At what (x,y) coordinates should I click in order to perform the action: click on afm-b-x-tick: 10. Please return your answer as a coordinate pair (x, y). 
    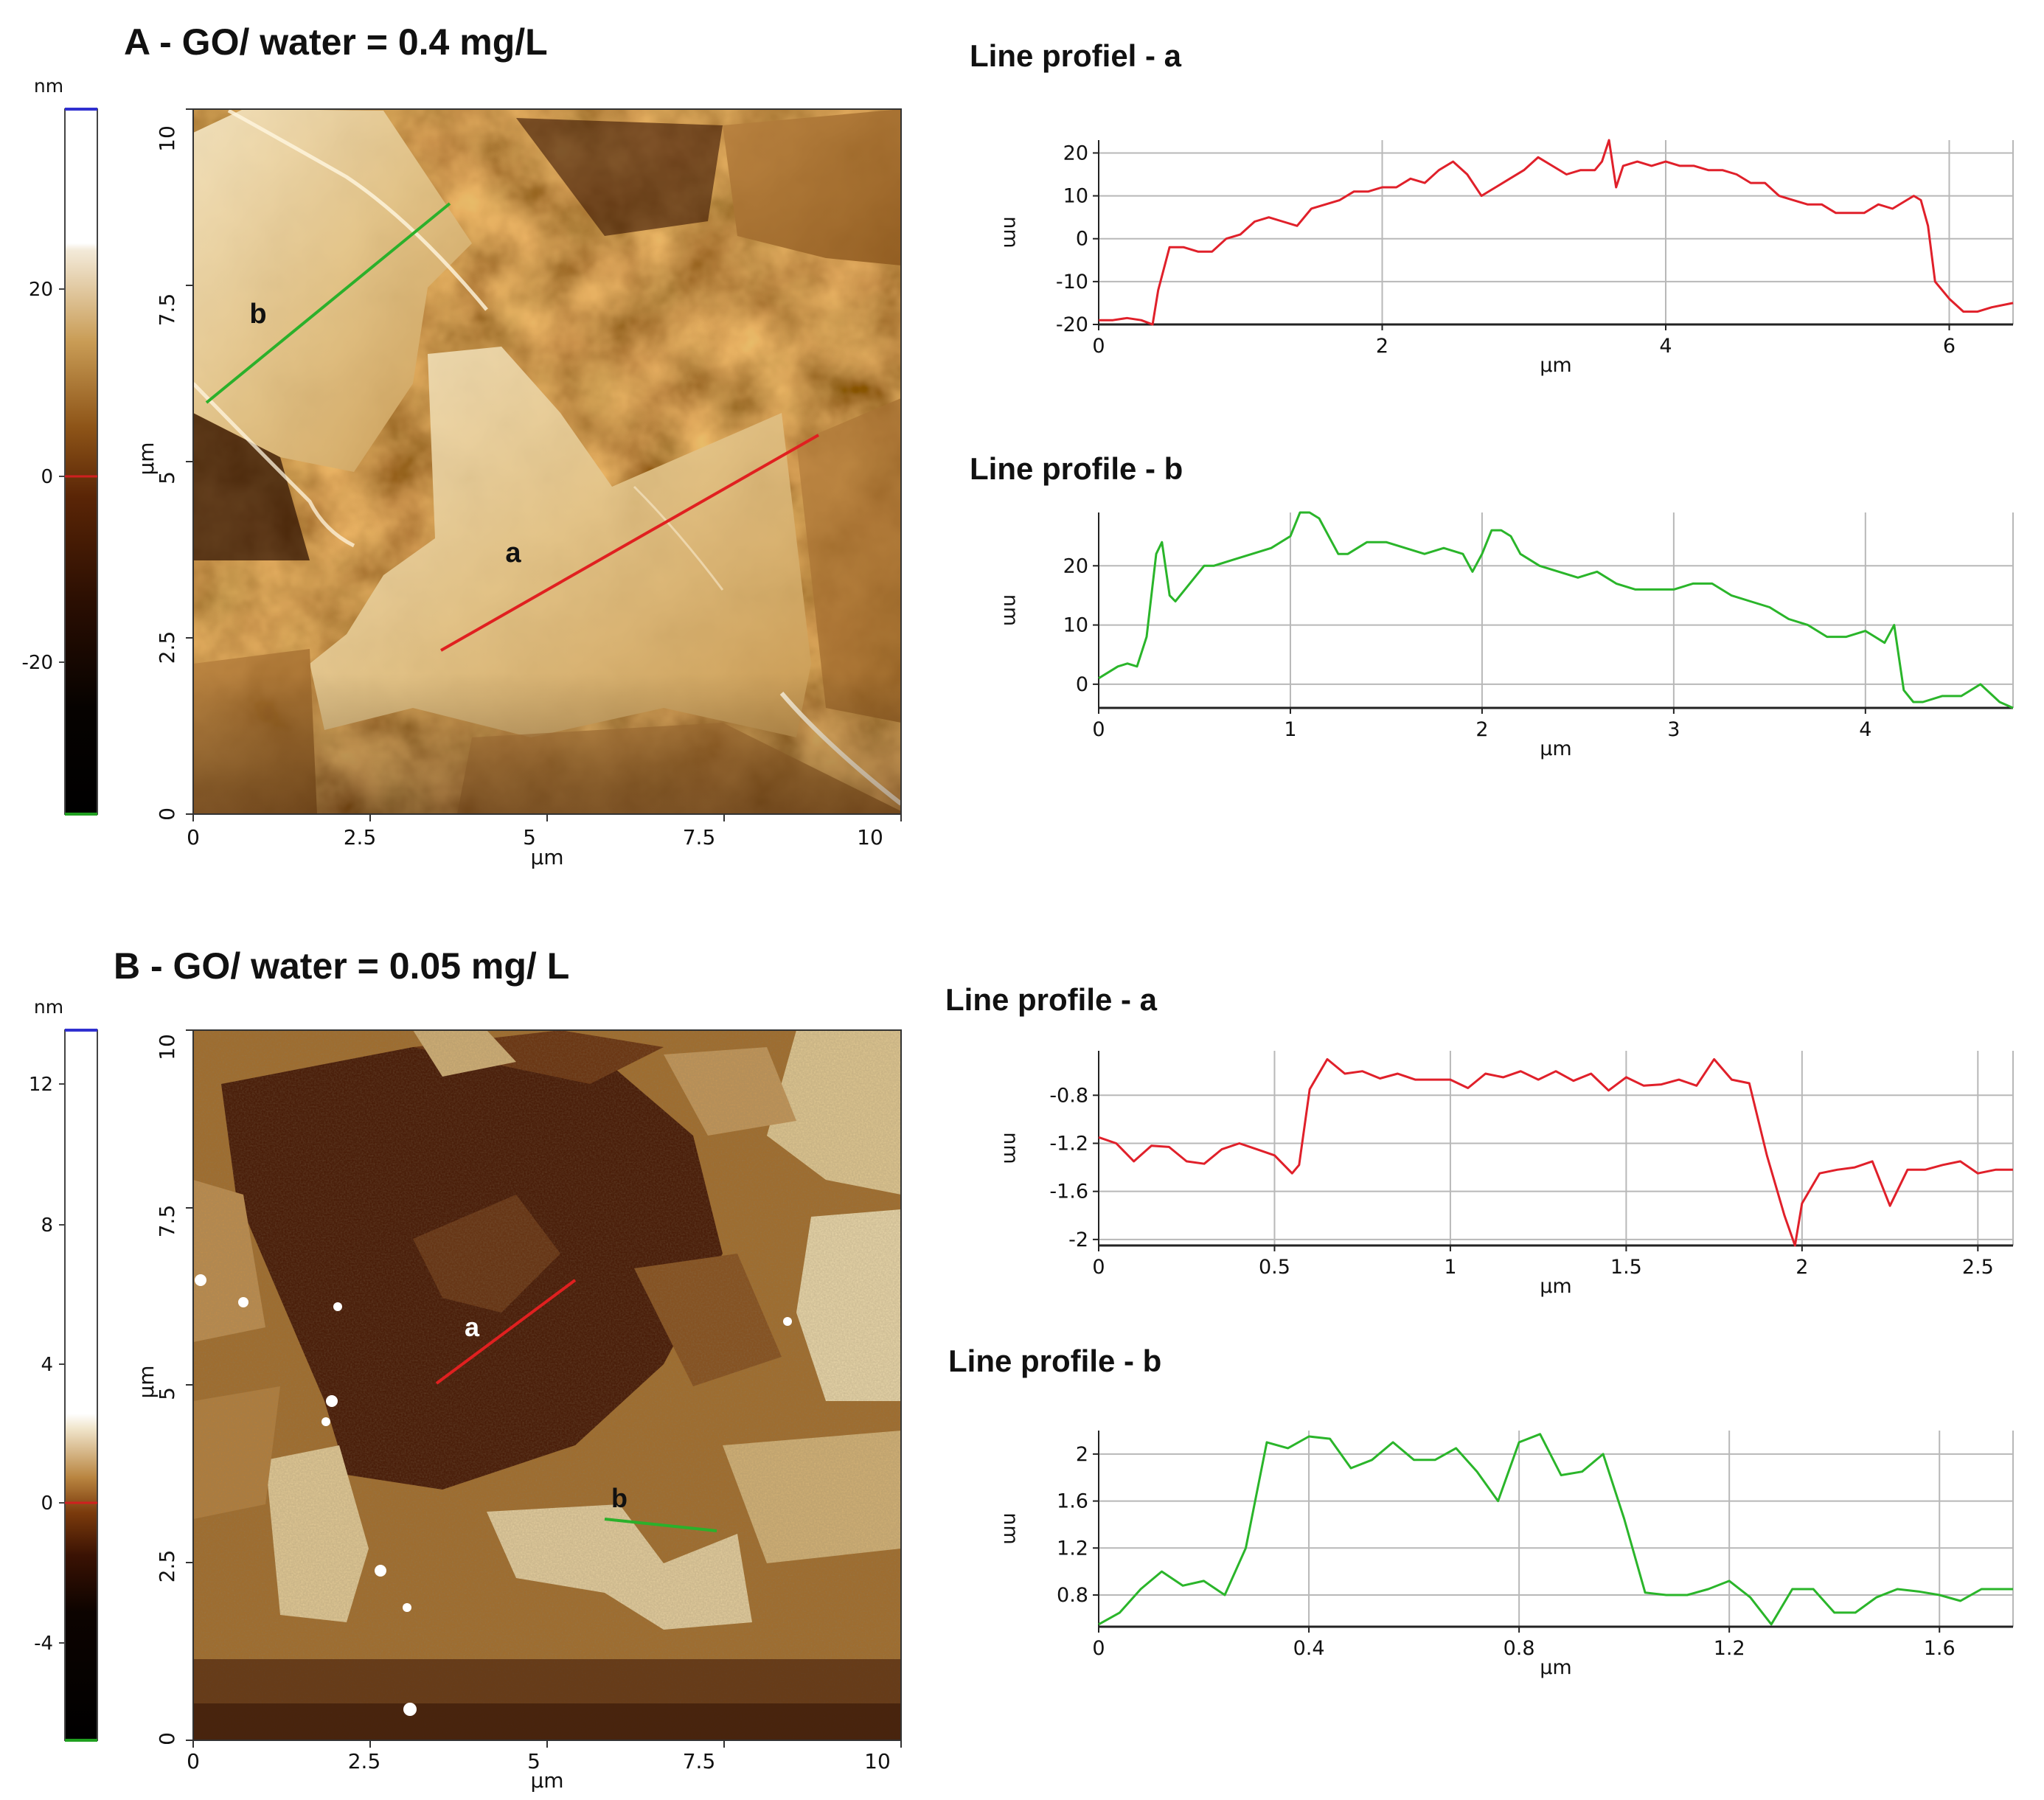
    Looking at the image, I should click on (878, 1761).